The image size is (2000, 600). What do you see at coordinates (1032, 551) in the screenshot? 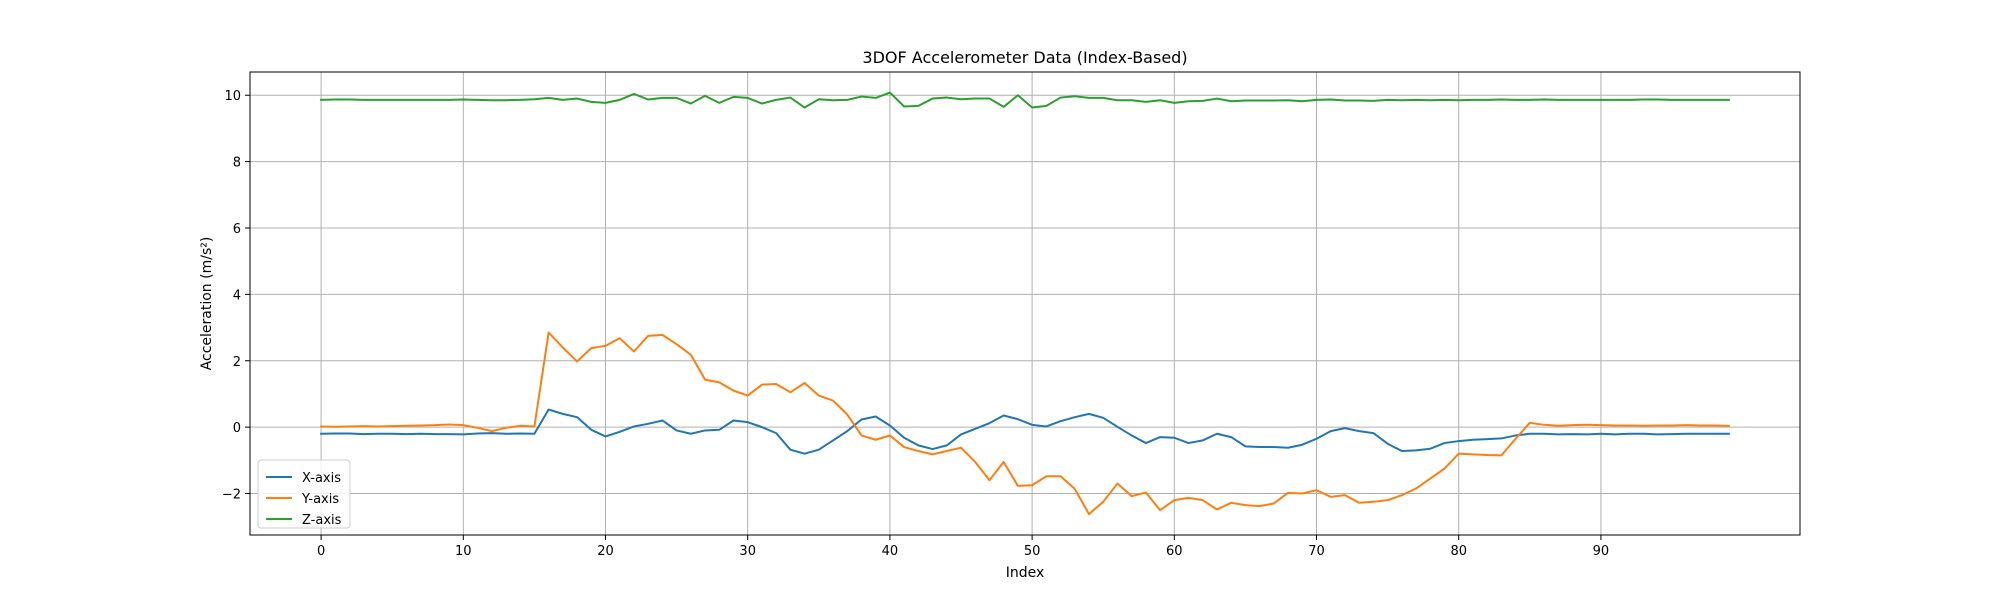
I see `x-tick-label: 50` at bounding box center [1032, 551].